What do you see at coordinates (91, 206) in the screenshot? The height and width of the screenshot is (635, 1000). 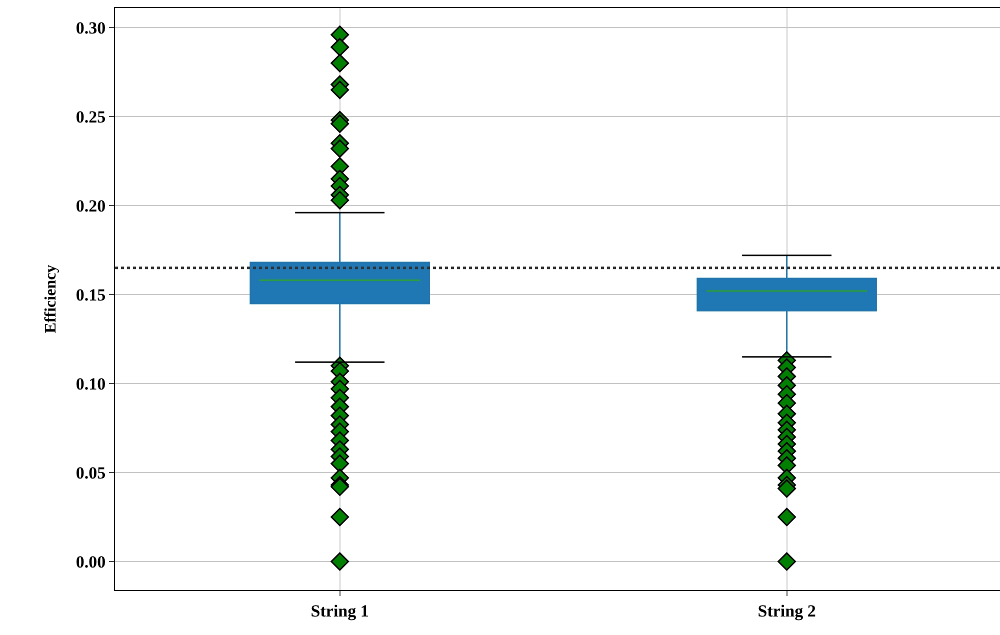 I see `y-tick-label: 0.20` at bounding box center [91, 206].